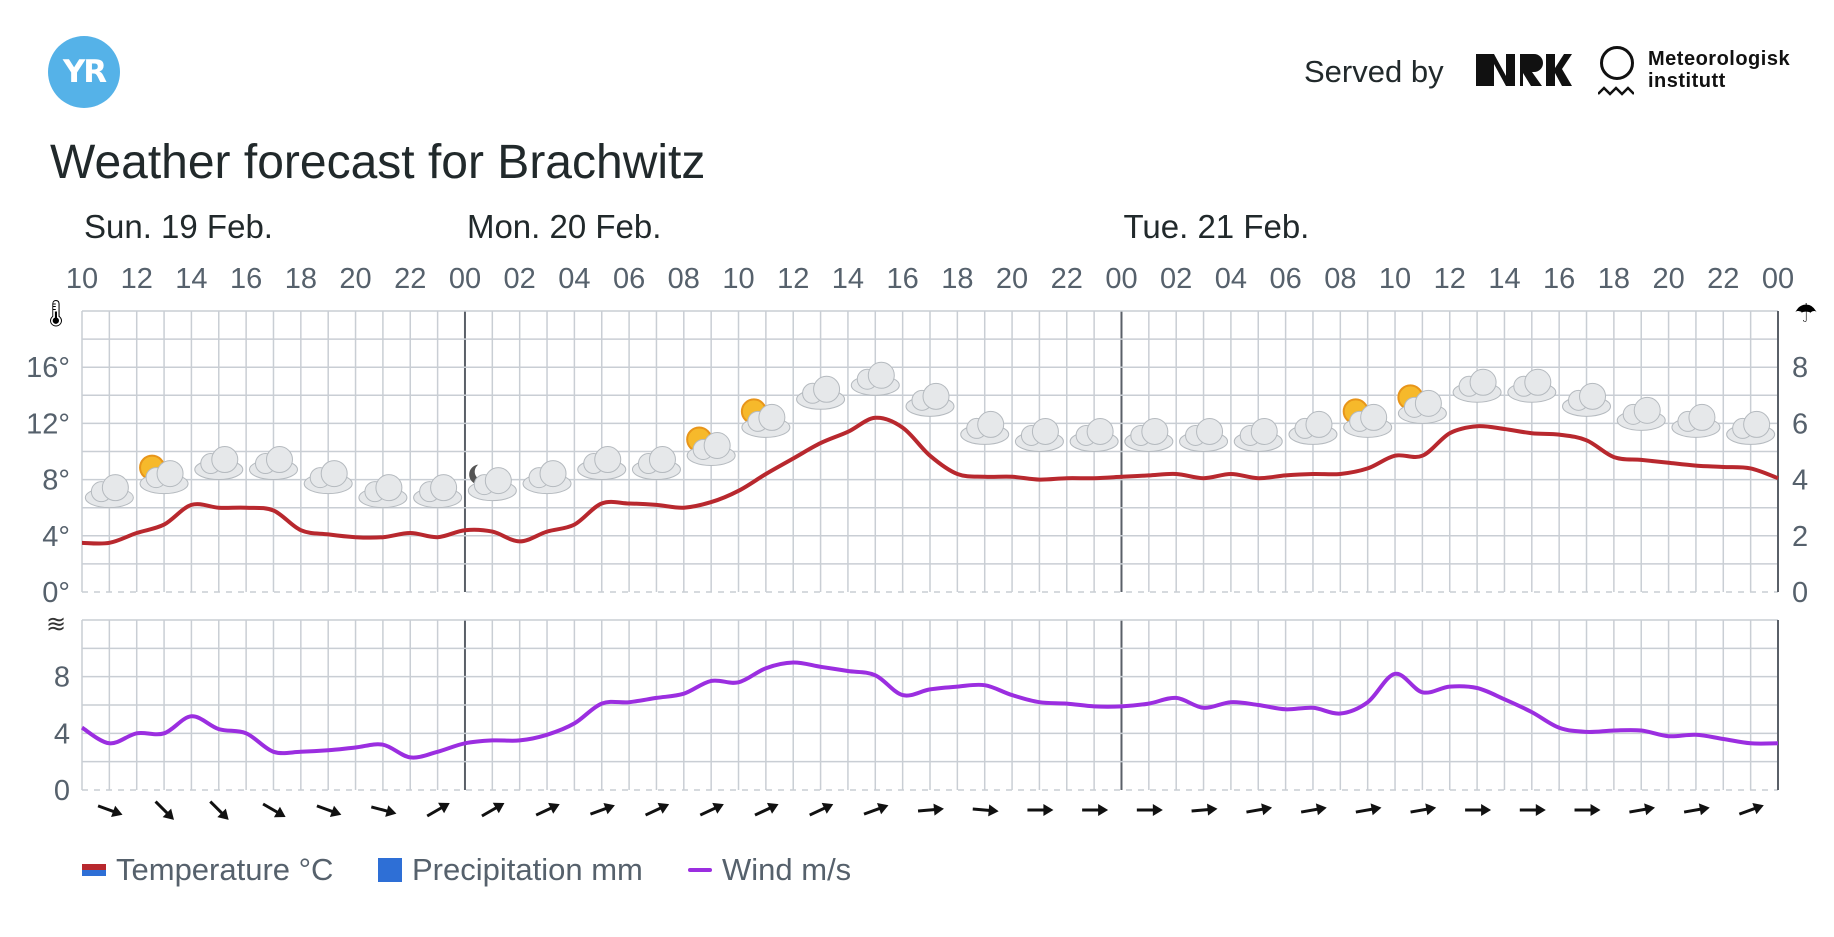 Image resolution: width=1834 pixels, height=937 pixels. What do you see at coordinates (1617, 63) in the screenshot?
I see `met-logo-circle` at bounding box center [1617, 63].